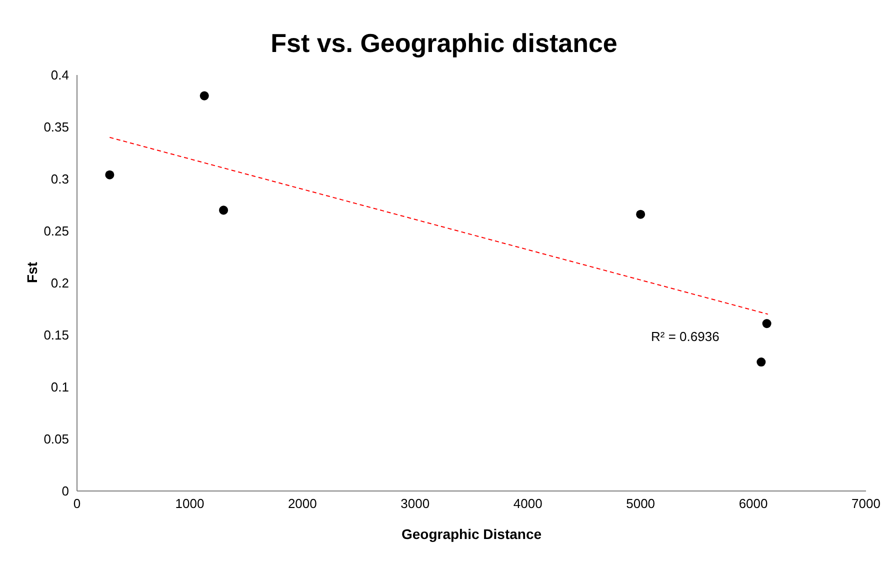 The height and width of the screenshot is (569, 888). What do you see at coordinates (56, 127) in the screenshot?
I see `y-tick-label: 0.35` at bounding box center [56, 127].